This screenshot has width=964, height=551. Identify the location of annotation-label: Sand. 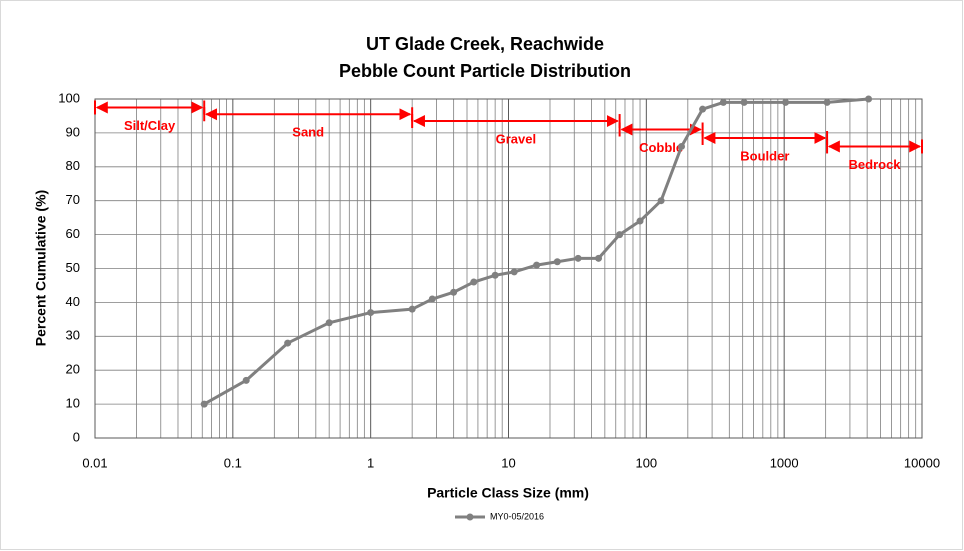
(308, 132).